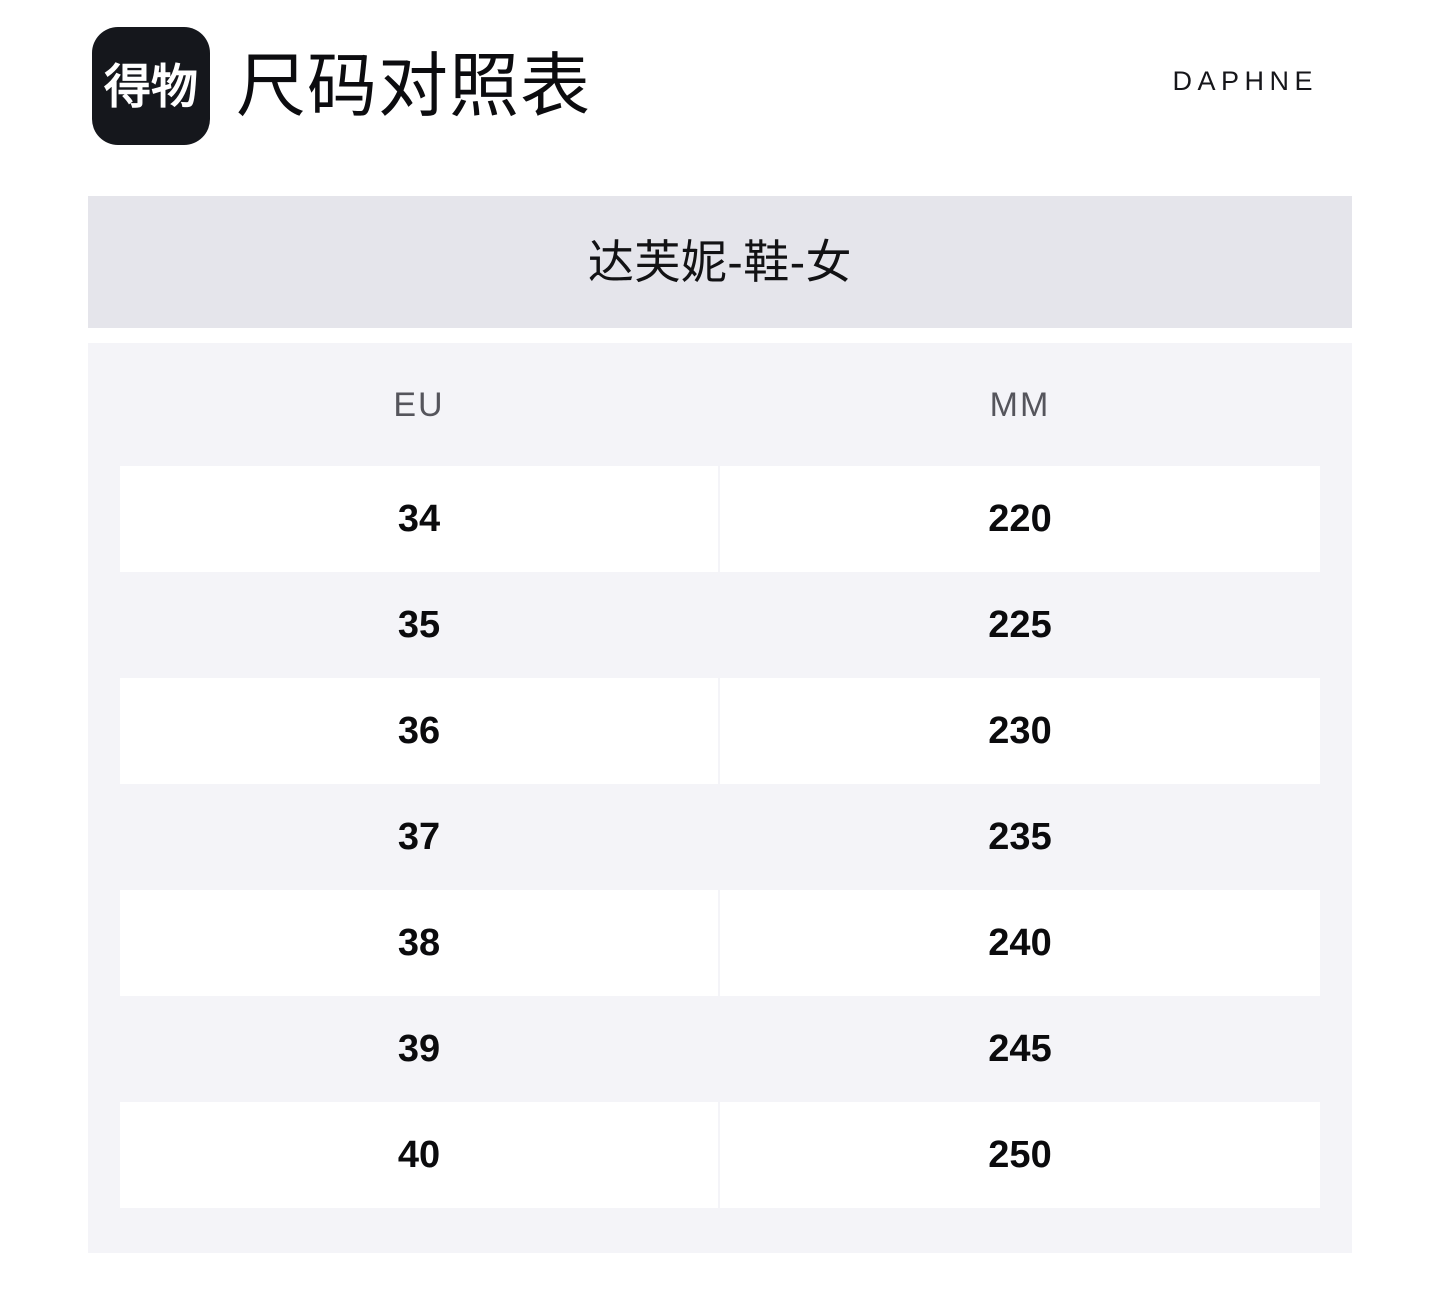 The image size is (1440, 1314). What do you see at coordinates (1020, 625) in the screenshot?
I see `cell-value-mm: 225` at bounding box center [1020, 625].